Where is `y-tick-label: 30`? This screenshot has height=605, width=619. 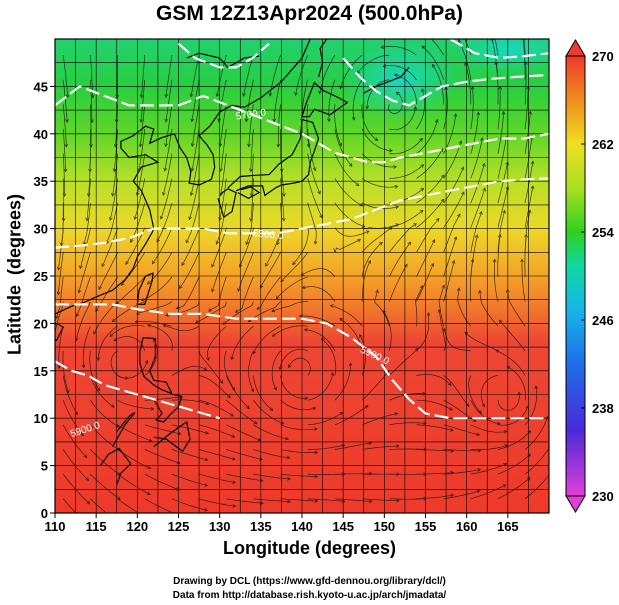
y-tick-label: 30 is located at coordinates (41, 229).